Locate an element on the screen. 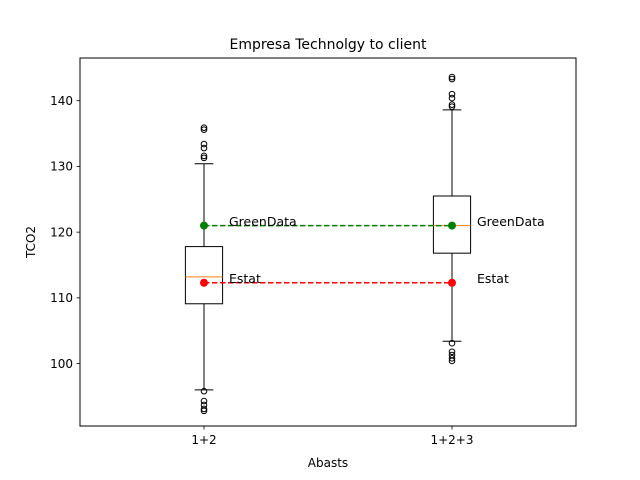 This screenshot has height=480, width=640. y-tick-label: 100 is located at coordinates (61, 364).